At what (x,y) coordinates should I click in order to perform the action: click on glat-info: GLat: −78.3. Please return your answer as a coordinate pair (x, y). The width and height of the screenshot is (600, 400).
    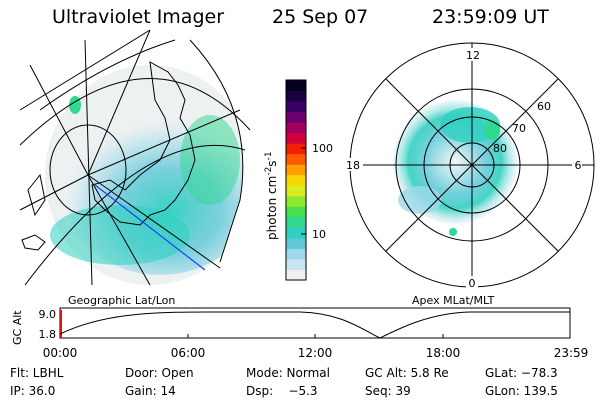
    Looking at the image, I should click on (521, 373).